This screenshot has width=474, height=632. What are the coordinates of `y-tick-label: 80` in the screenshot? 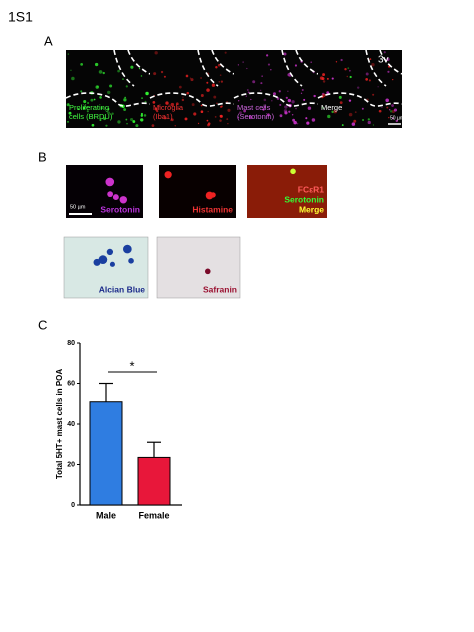 It's located at (71, 343).